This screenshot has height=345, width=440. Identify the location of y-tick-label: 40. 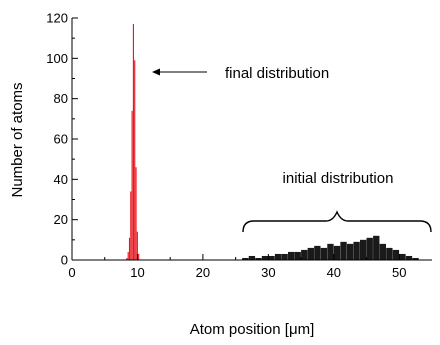
(61, 179).